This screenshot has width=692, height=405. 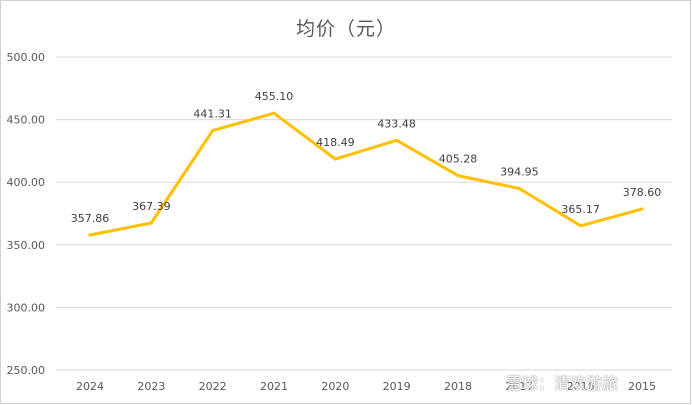 What do you see at coordinates (274, 96) in the screenshot?
I see `data-label: 455.10` at bounding box center [274, 96].